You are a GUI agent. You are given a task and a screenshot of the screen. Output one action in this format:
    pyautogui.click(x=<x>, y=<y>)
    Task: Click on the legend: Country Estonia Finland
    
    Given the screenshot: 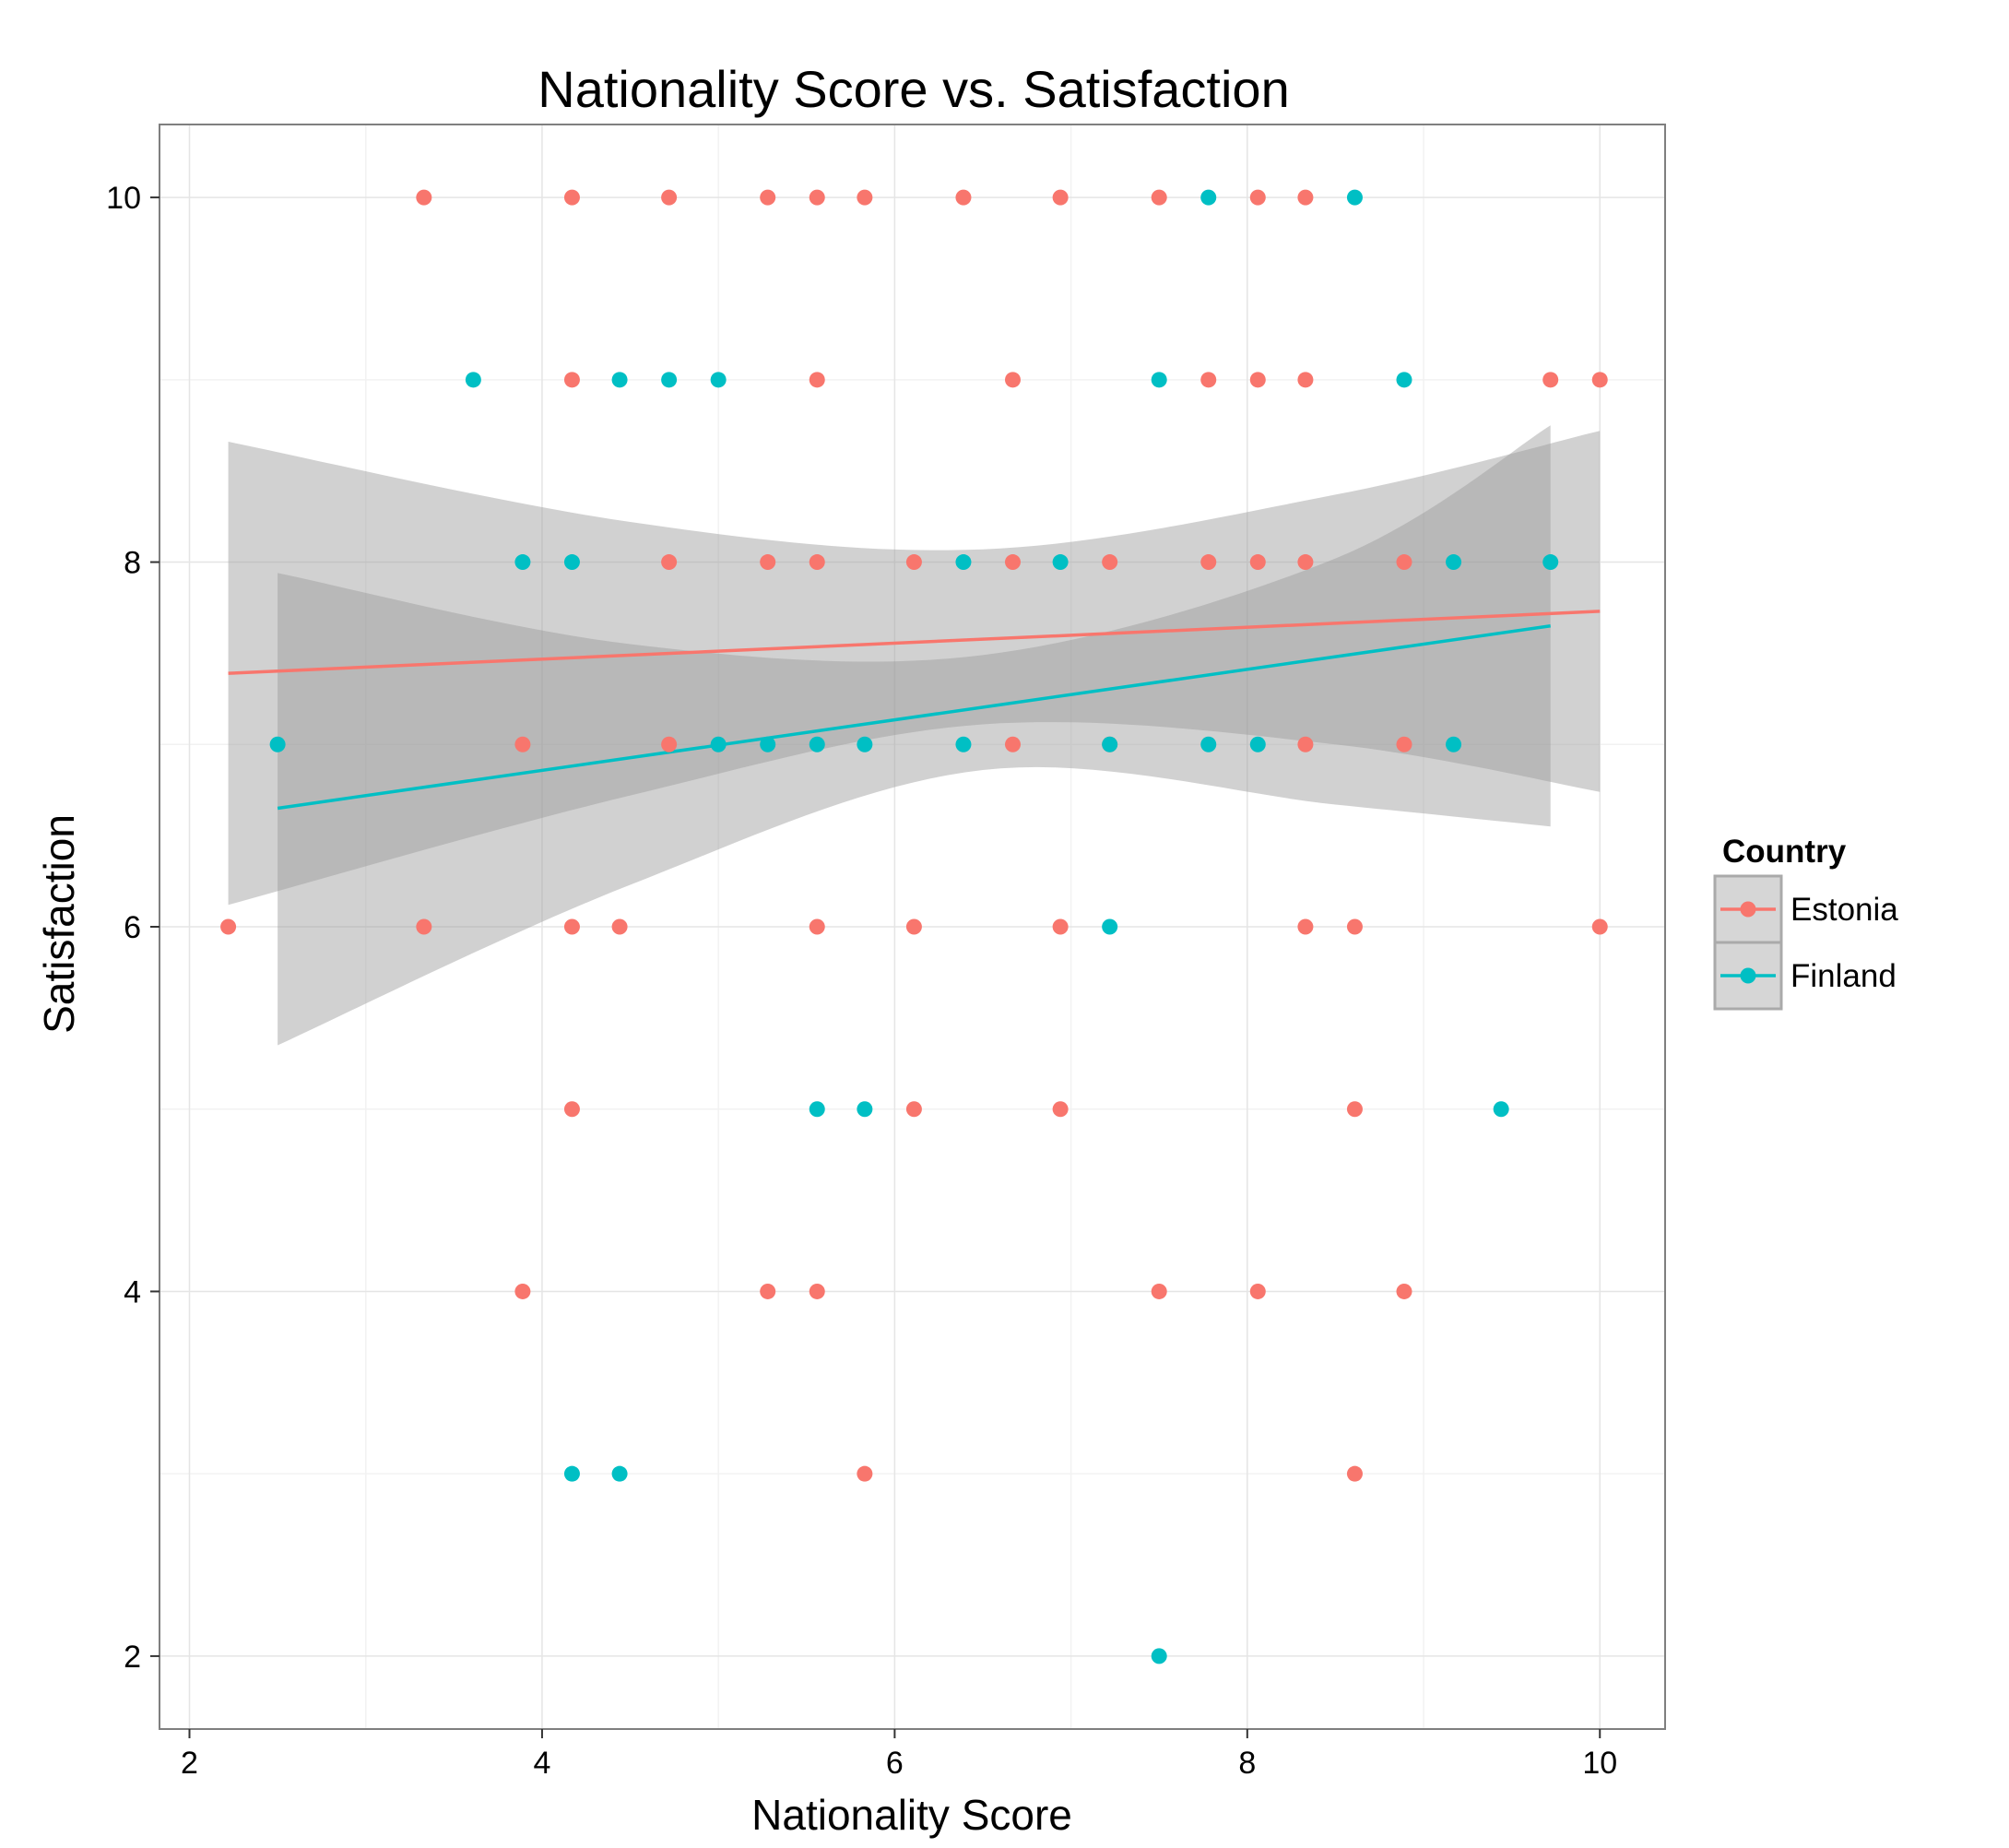 What is the action you would take?
    pyautogui.click(x=1805, y=923)
    